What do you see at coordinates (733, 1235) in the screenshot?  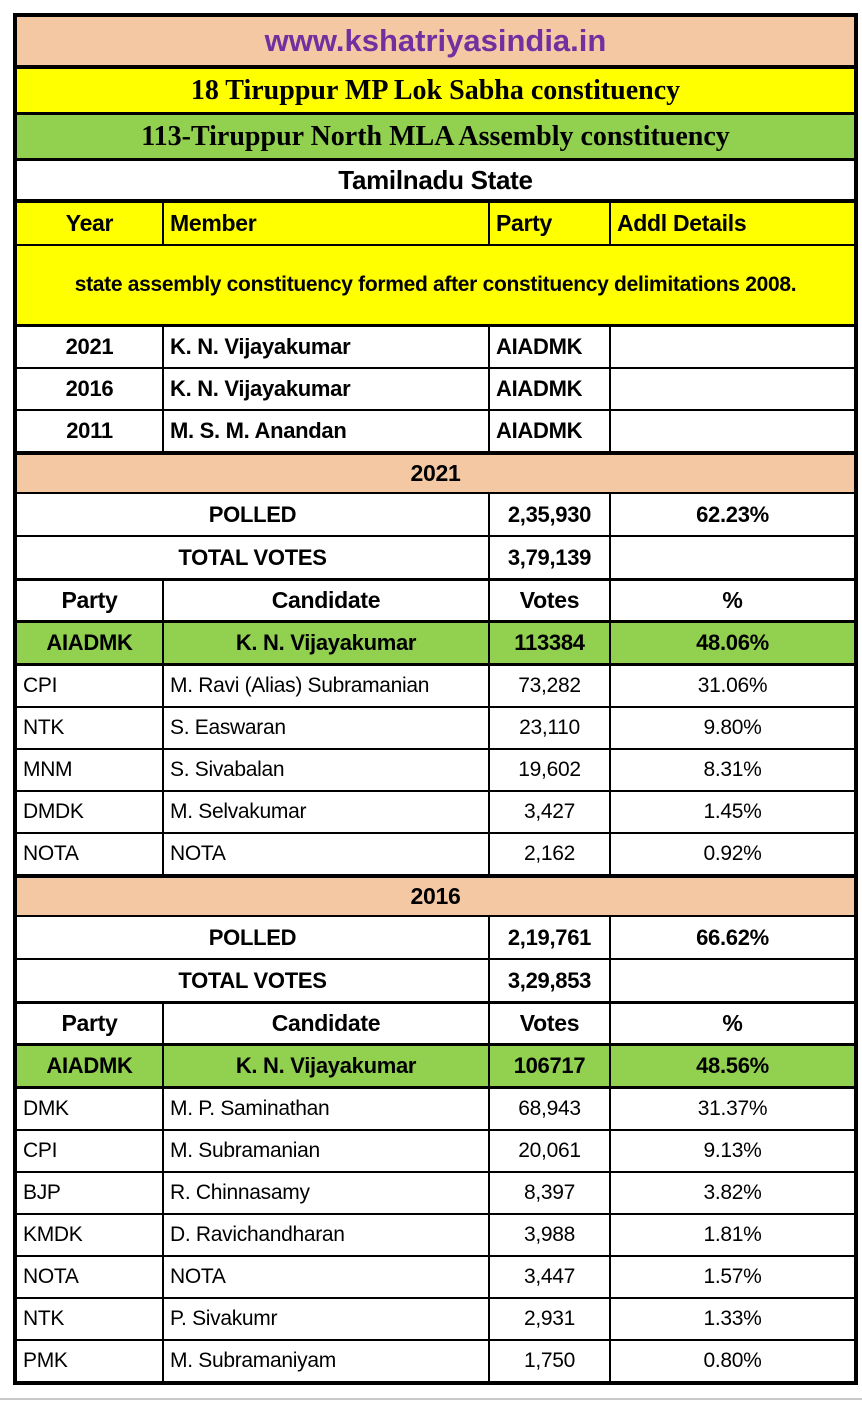 I see `result-pct: 1.81%` at bounding box center [733, 1235].